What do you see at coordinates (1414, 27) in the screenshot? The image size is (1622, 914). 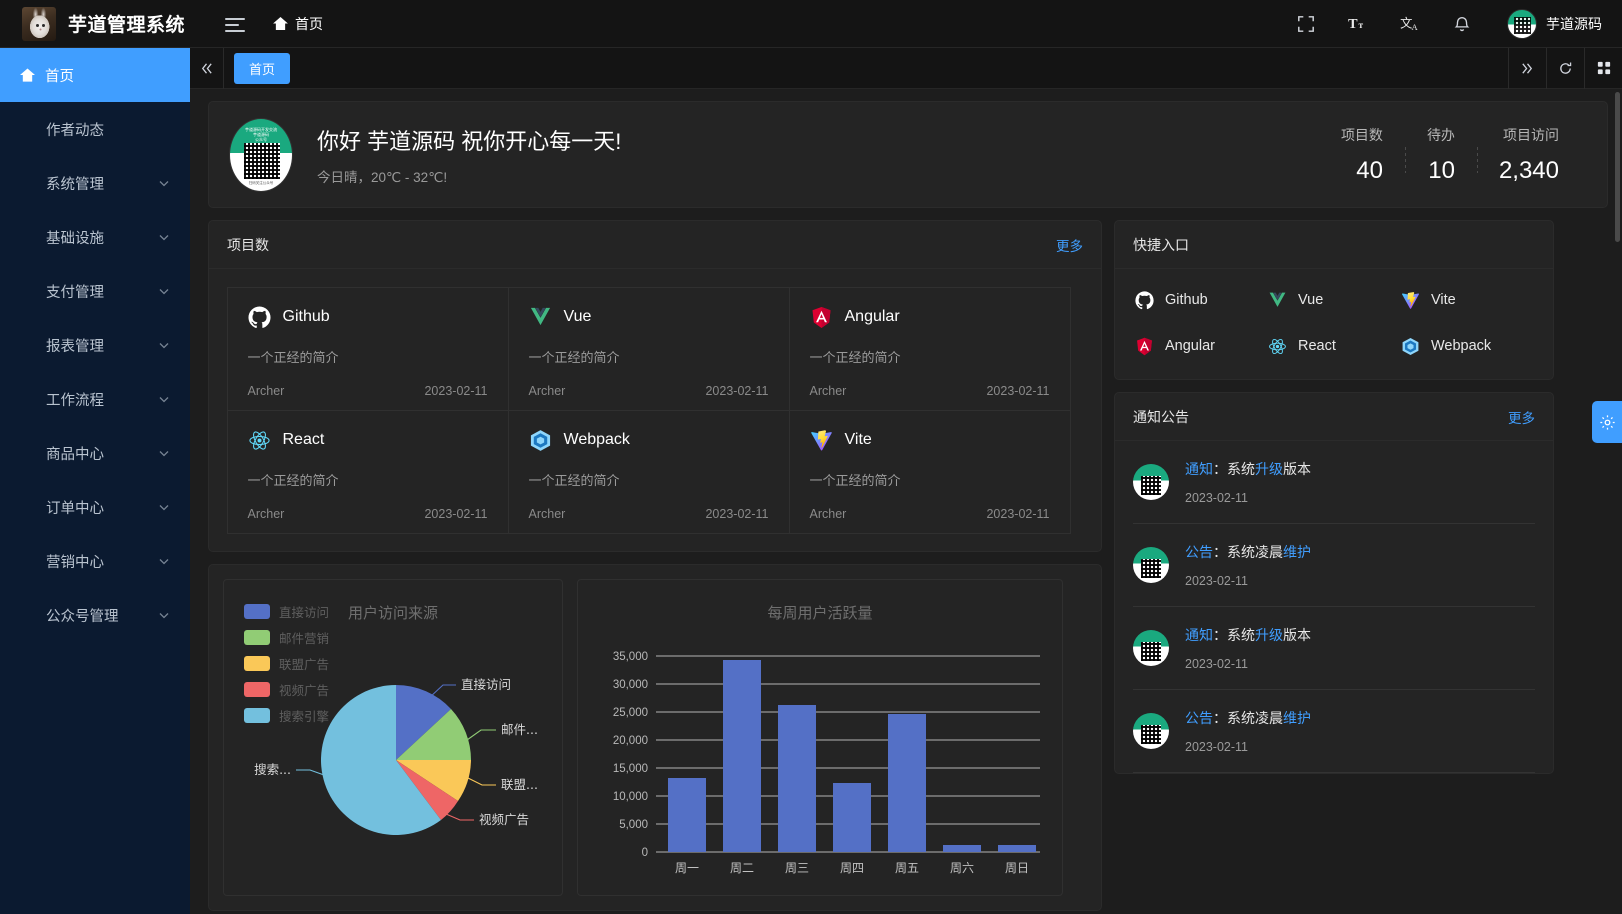 I see `svg-text: A` at bounding box center [1414, 27].